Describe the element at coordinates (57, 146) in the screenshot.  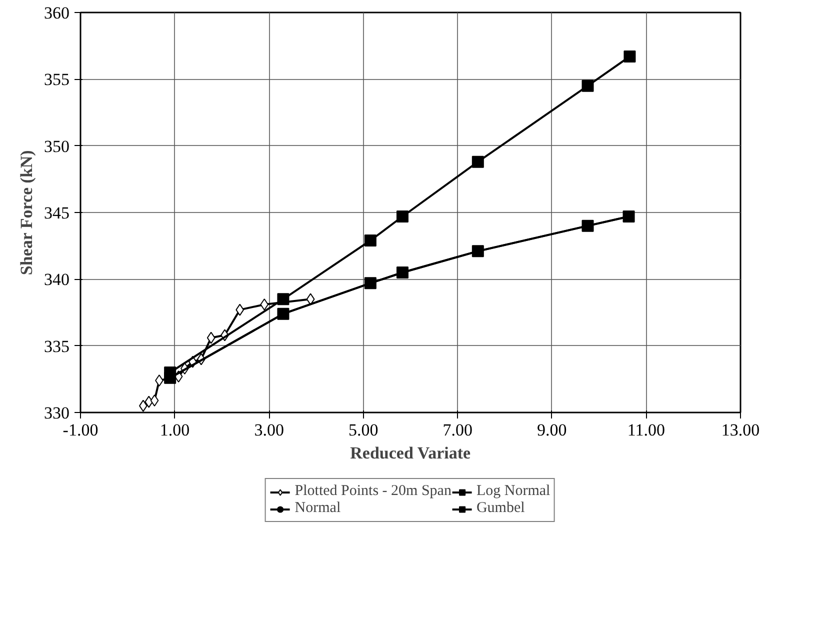
I see `y-tick-label: 350` at that location.